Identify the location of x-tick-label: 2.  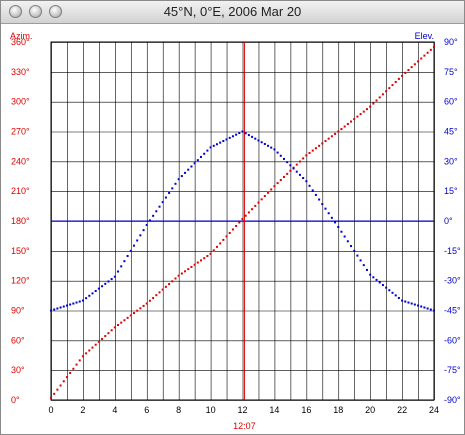
(82, 410).